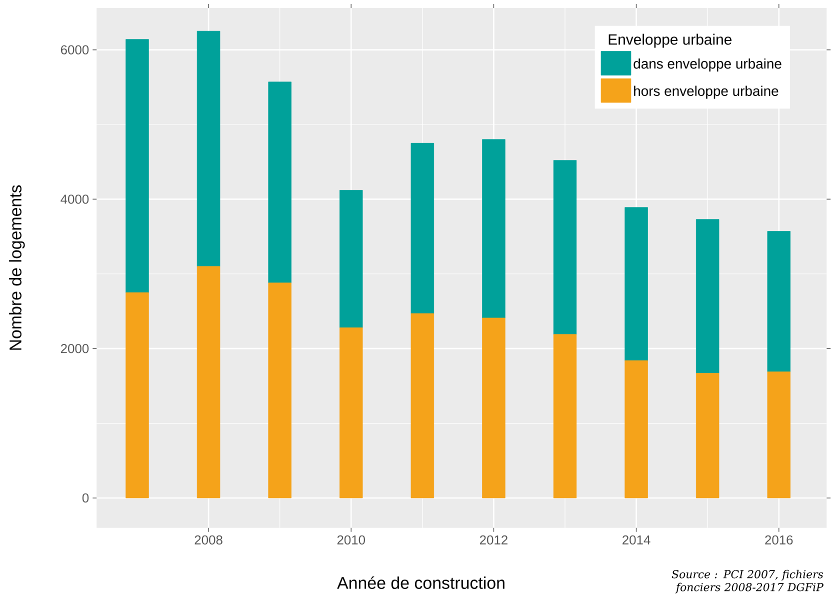 Image resolution: width=831 pixels, height=596 pixels. What do you see at coordinates (351, 540) in the screenshot?
I see `x-tick-label: 2010` at bounding box center [351, 540].